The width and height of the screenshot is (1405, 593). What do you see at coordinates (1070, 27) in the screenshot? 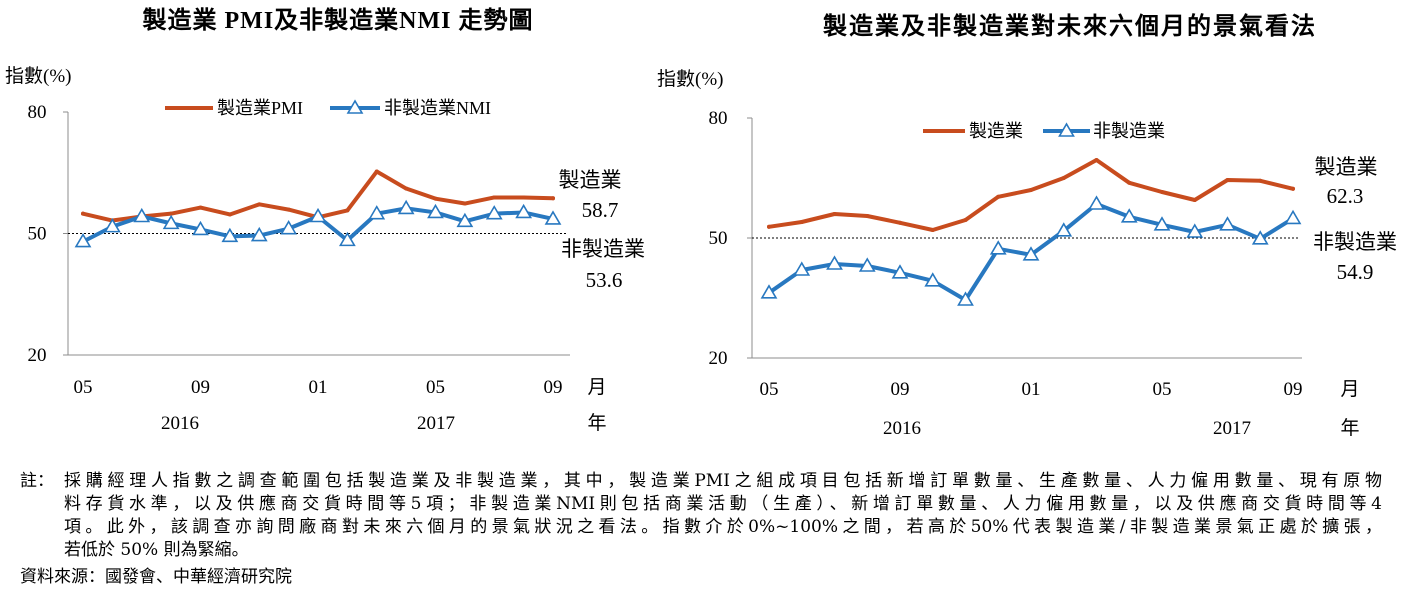
I see `chart-title-six-month-outlook: 製造業及非製造業對未來六個月的景氣看法` at bounding box center [1070, 27].